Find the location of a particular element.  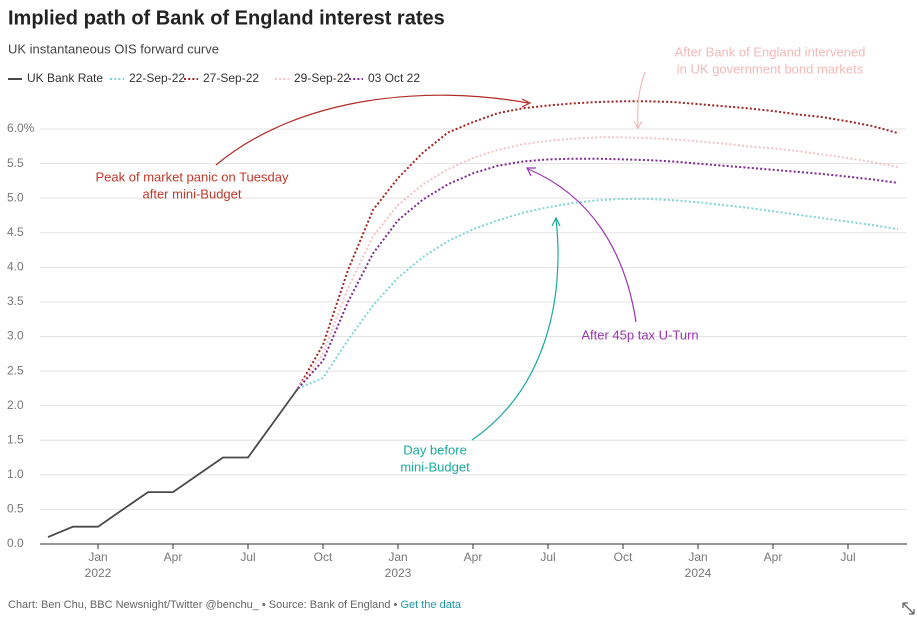

annotation: After Bank of England intervened is located at coordinates (770, 51).